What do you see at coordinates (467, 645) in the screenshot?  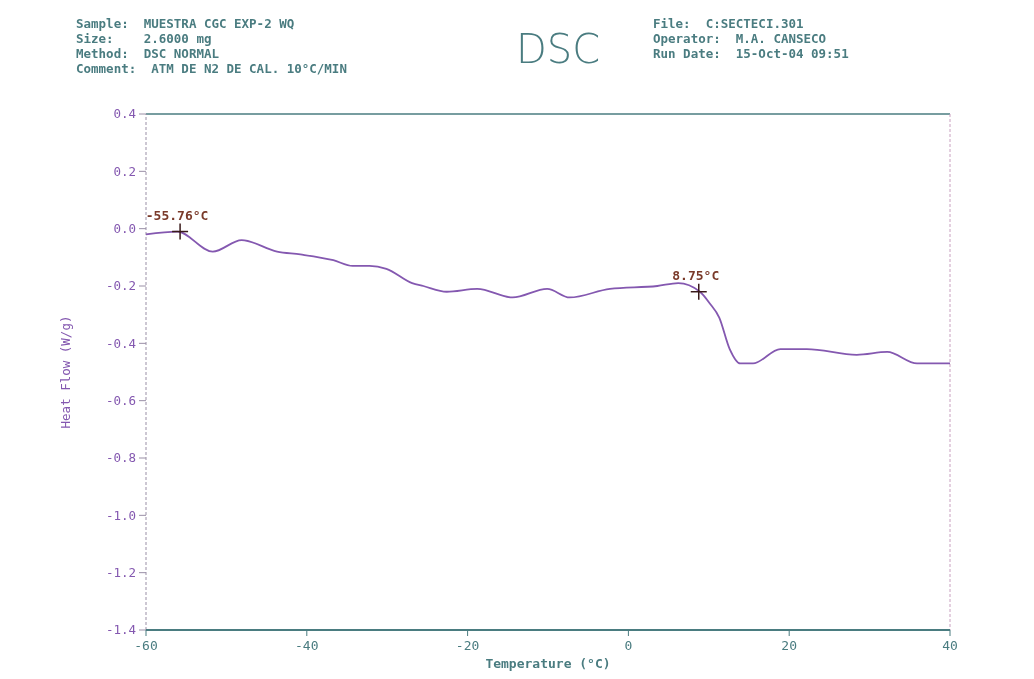 I see `x-tick-label: -20` at bounding box center [467, 645].